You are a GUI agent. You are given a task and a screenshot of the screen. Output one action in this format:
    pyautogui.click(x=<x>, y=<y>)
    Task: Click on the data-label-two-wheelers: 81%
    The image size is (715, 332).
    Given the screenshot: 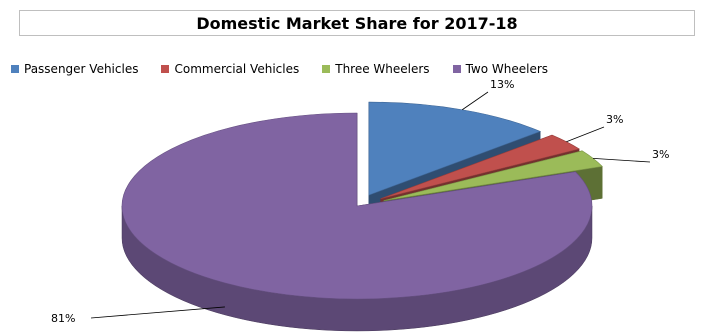 What is the action you would take?
    pyautogui.click(x=63, y=318)
    